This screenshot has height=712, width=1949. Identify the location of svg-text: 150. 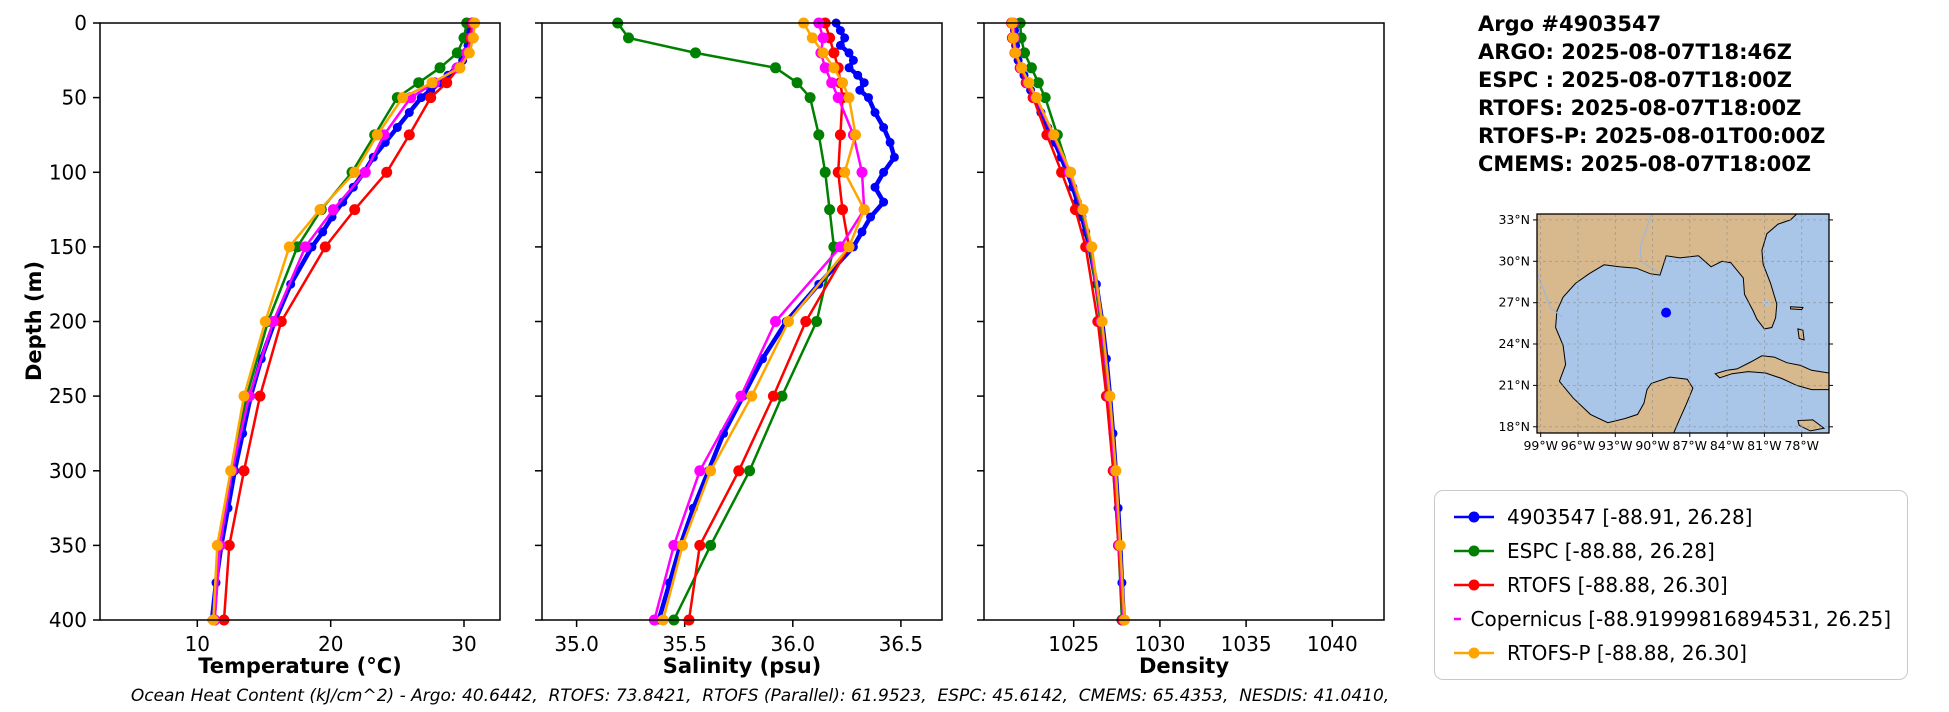
(68, 247).